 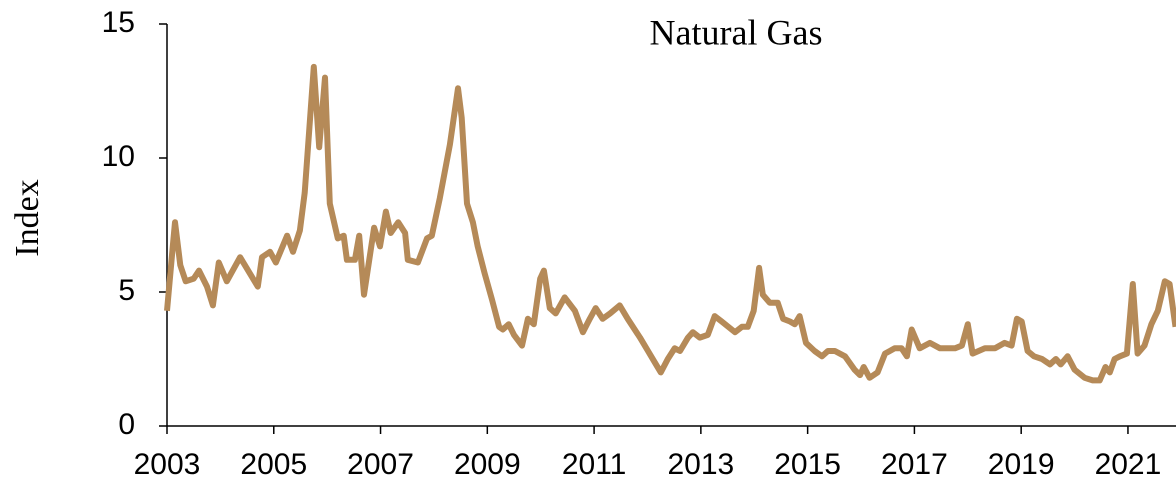 I want to click on y-tick-label: 15, so click(x=118, y=22).